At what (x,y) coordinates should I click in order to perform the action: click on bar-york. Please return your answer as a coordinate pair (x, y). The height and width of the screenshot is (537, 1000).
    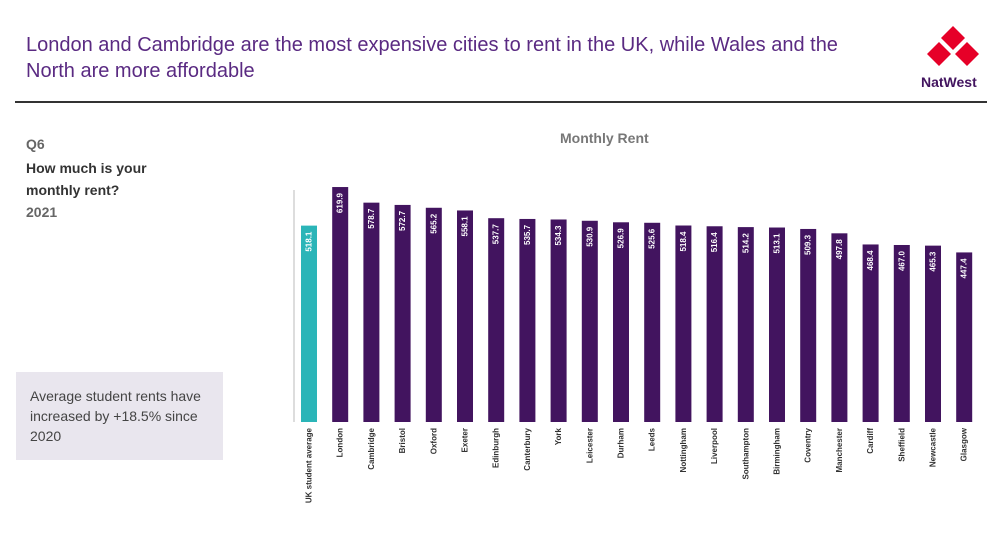
    Looking at the image, I should click on (558, 320).